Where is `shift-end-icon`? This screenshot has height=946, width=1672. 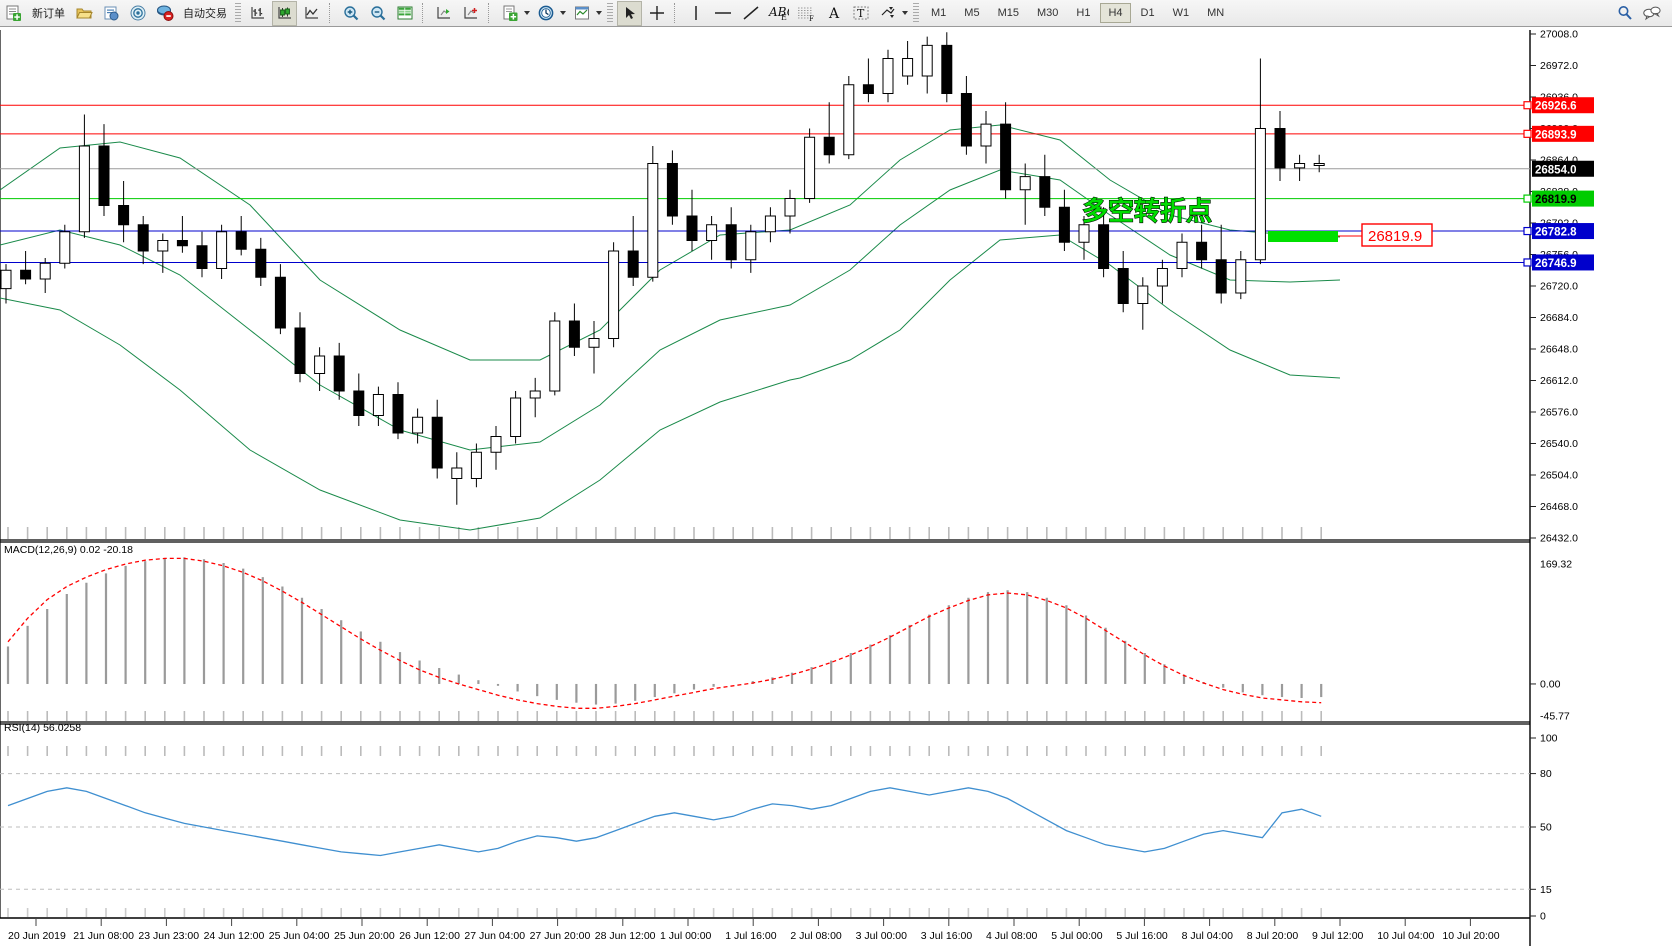 shift-end-icon is located at coordinates (443, 13).